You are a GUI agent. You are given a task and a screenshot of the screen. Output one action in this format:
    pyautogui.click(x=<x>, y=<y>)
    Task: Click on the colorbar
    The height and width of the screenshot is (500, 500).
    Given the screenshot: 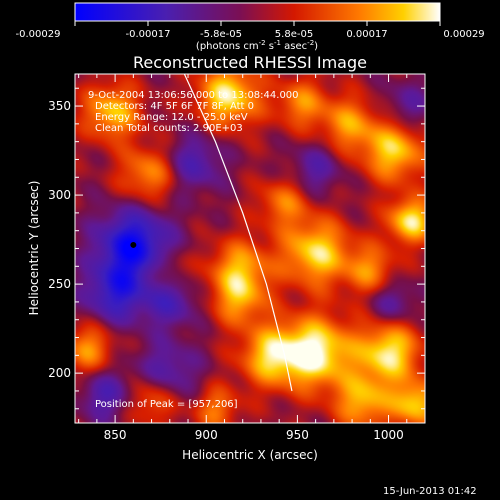 What is the action you would take?
    pyautogui.click(x=257, y=12)
    